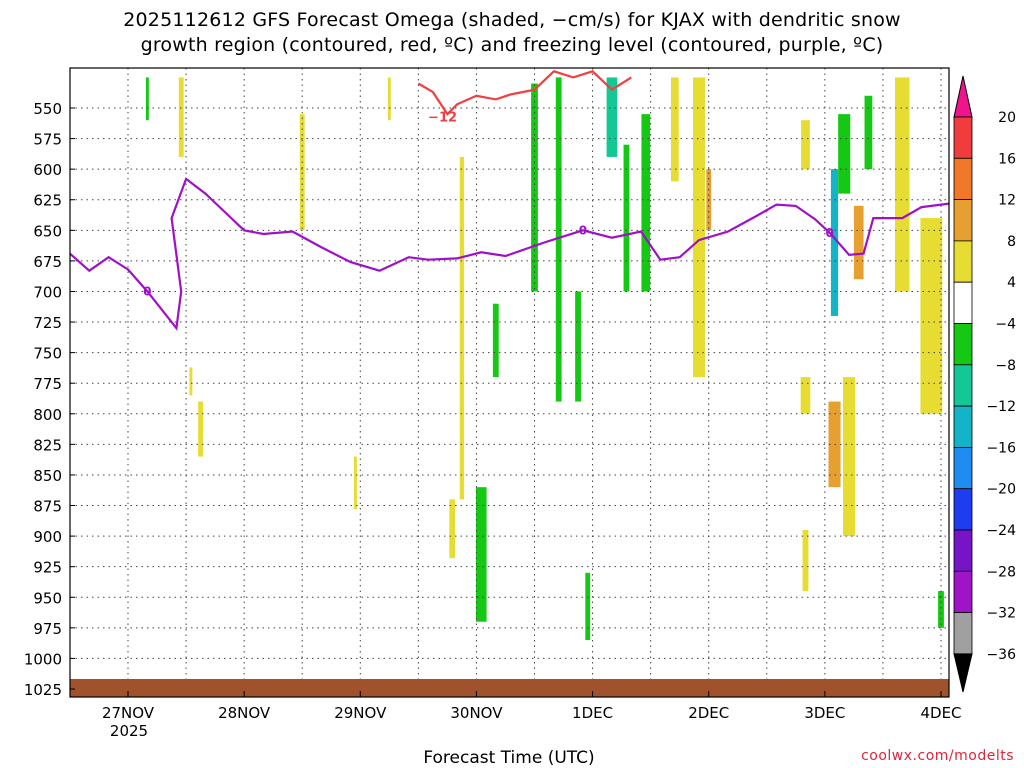  I want to click on y-tick-label: 675, so click(47, 262).